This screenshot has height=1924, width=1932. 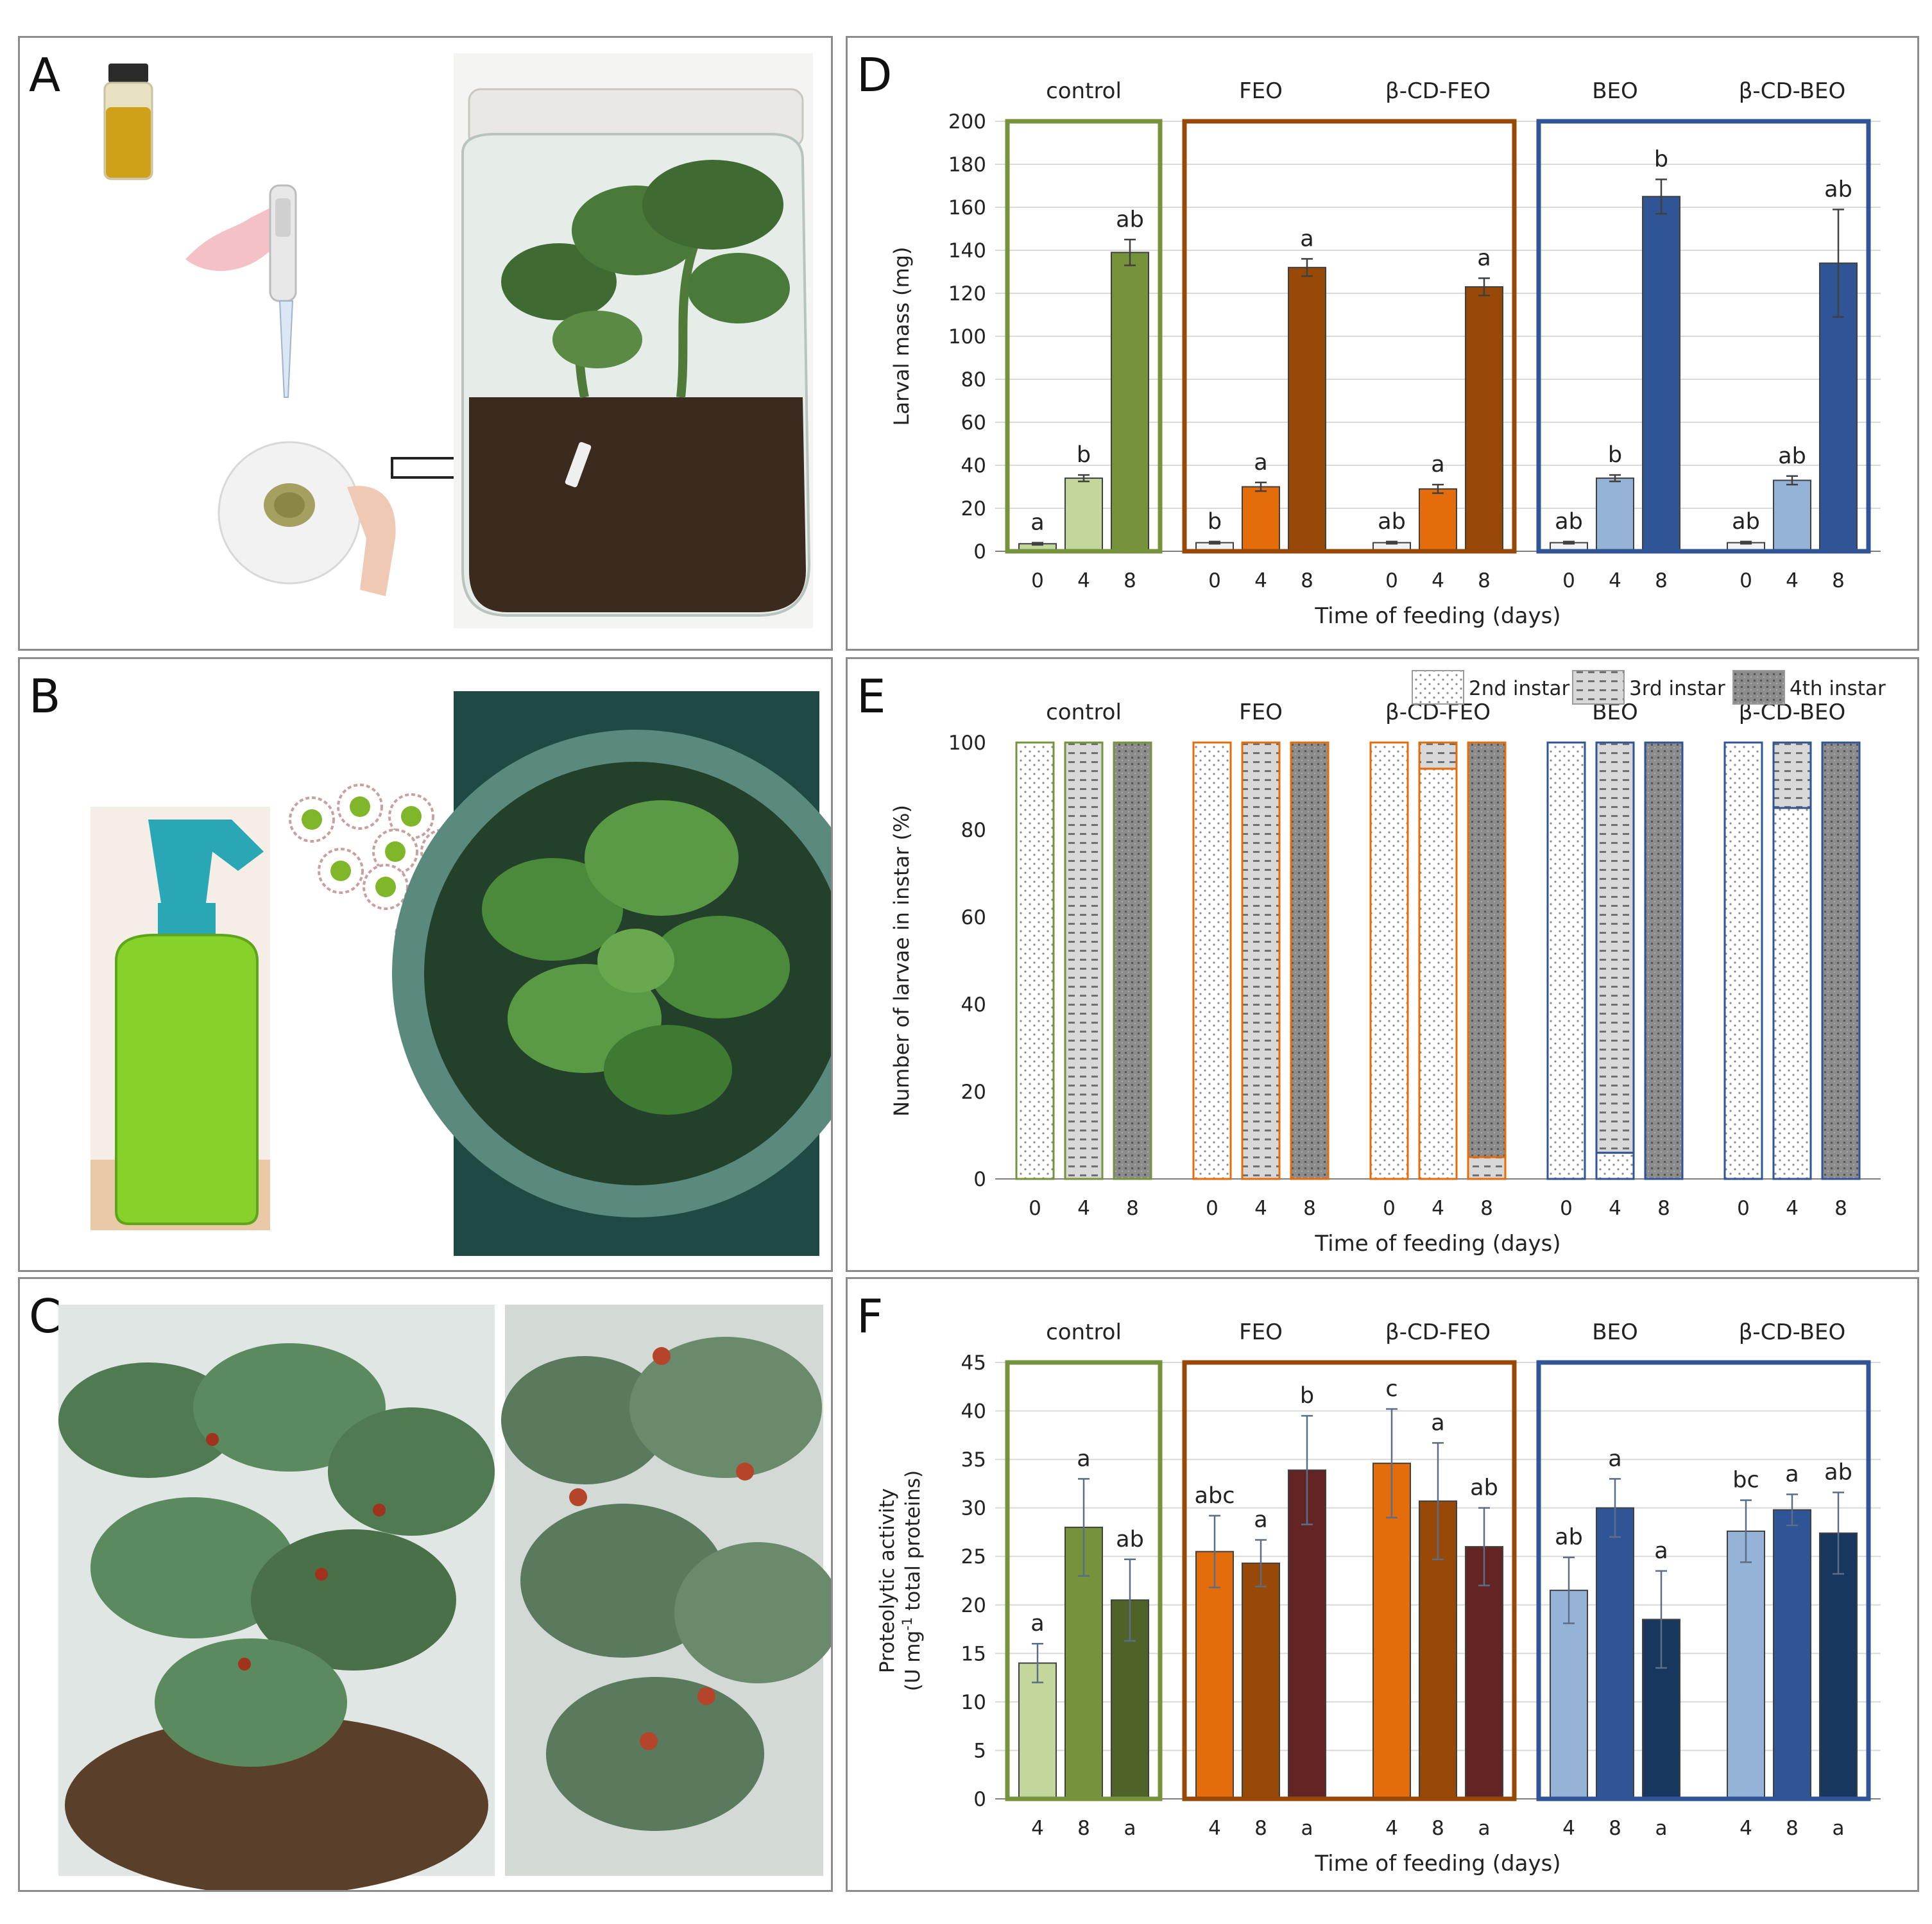 I want to click on panel-b: B, so click(x=426, y=964).